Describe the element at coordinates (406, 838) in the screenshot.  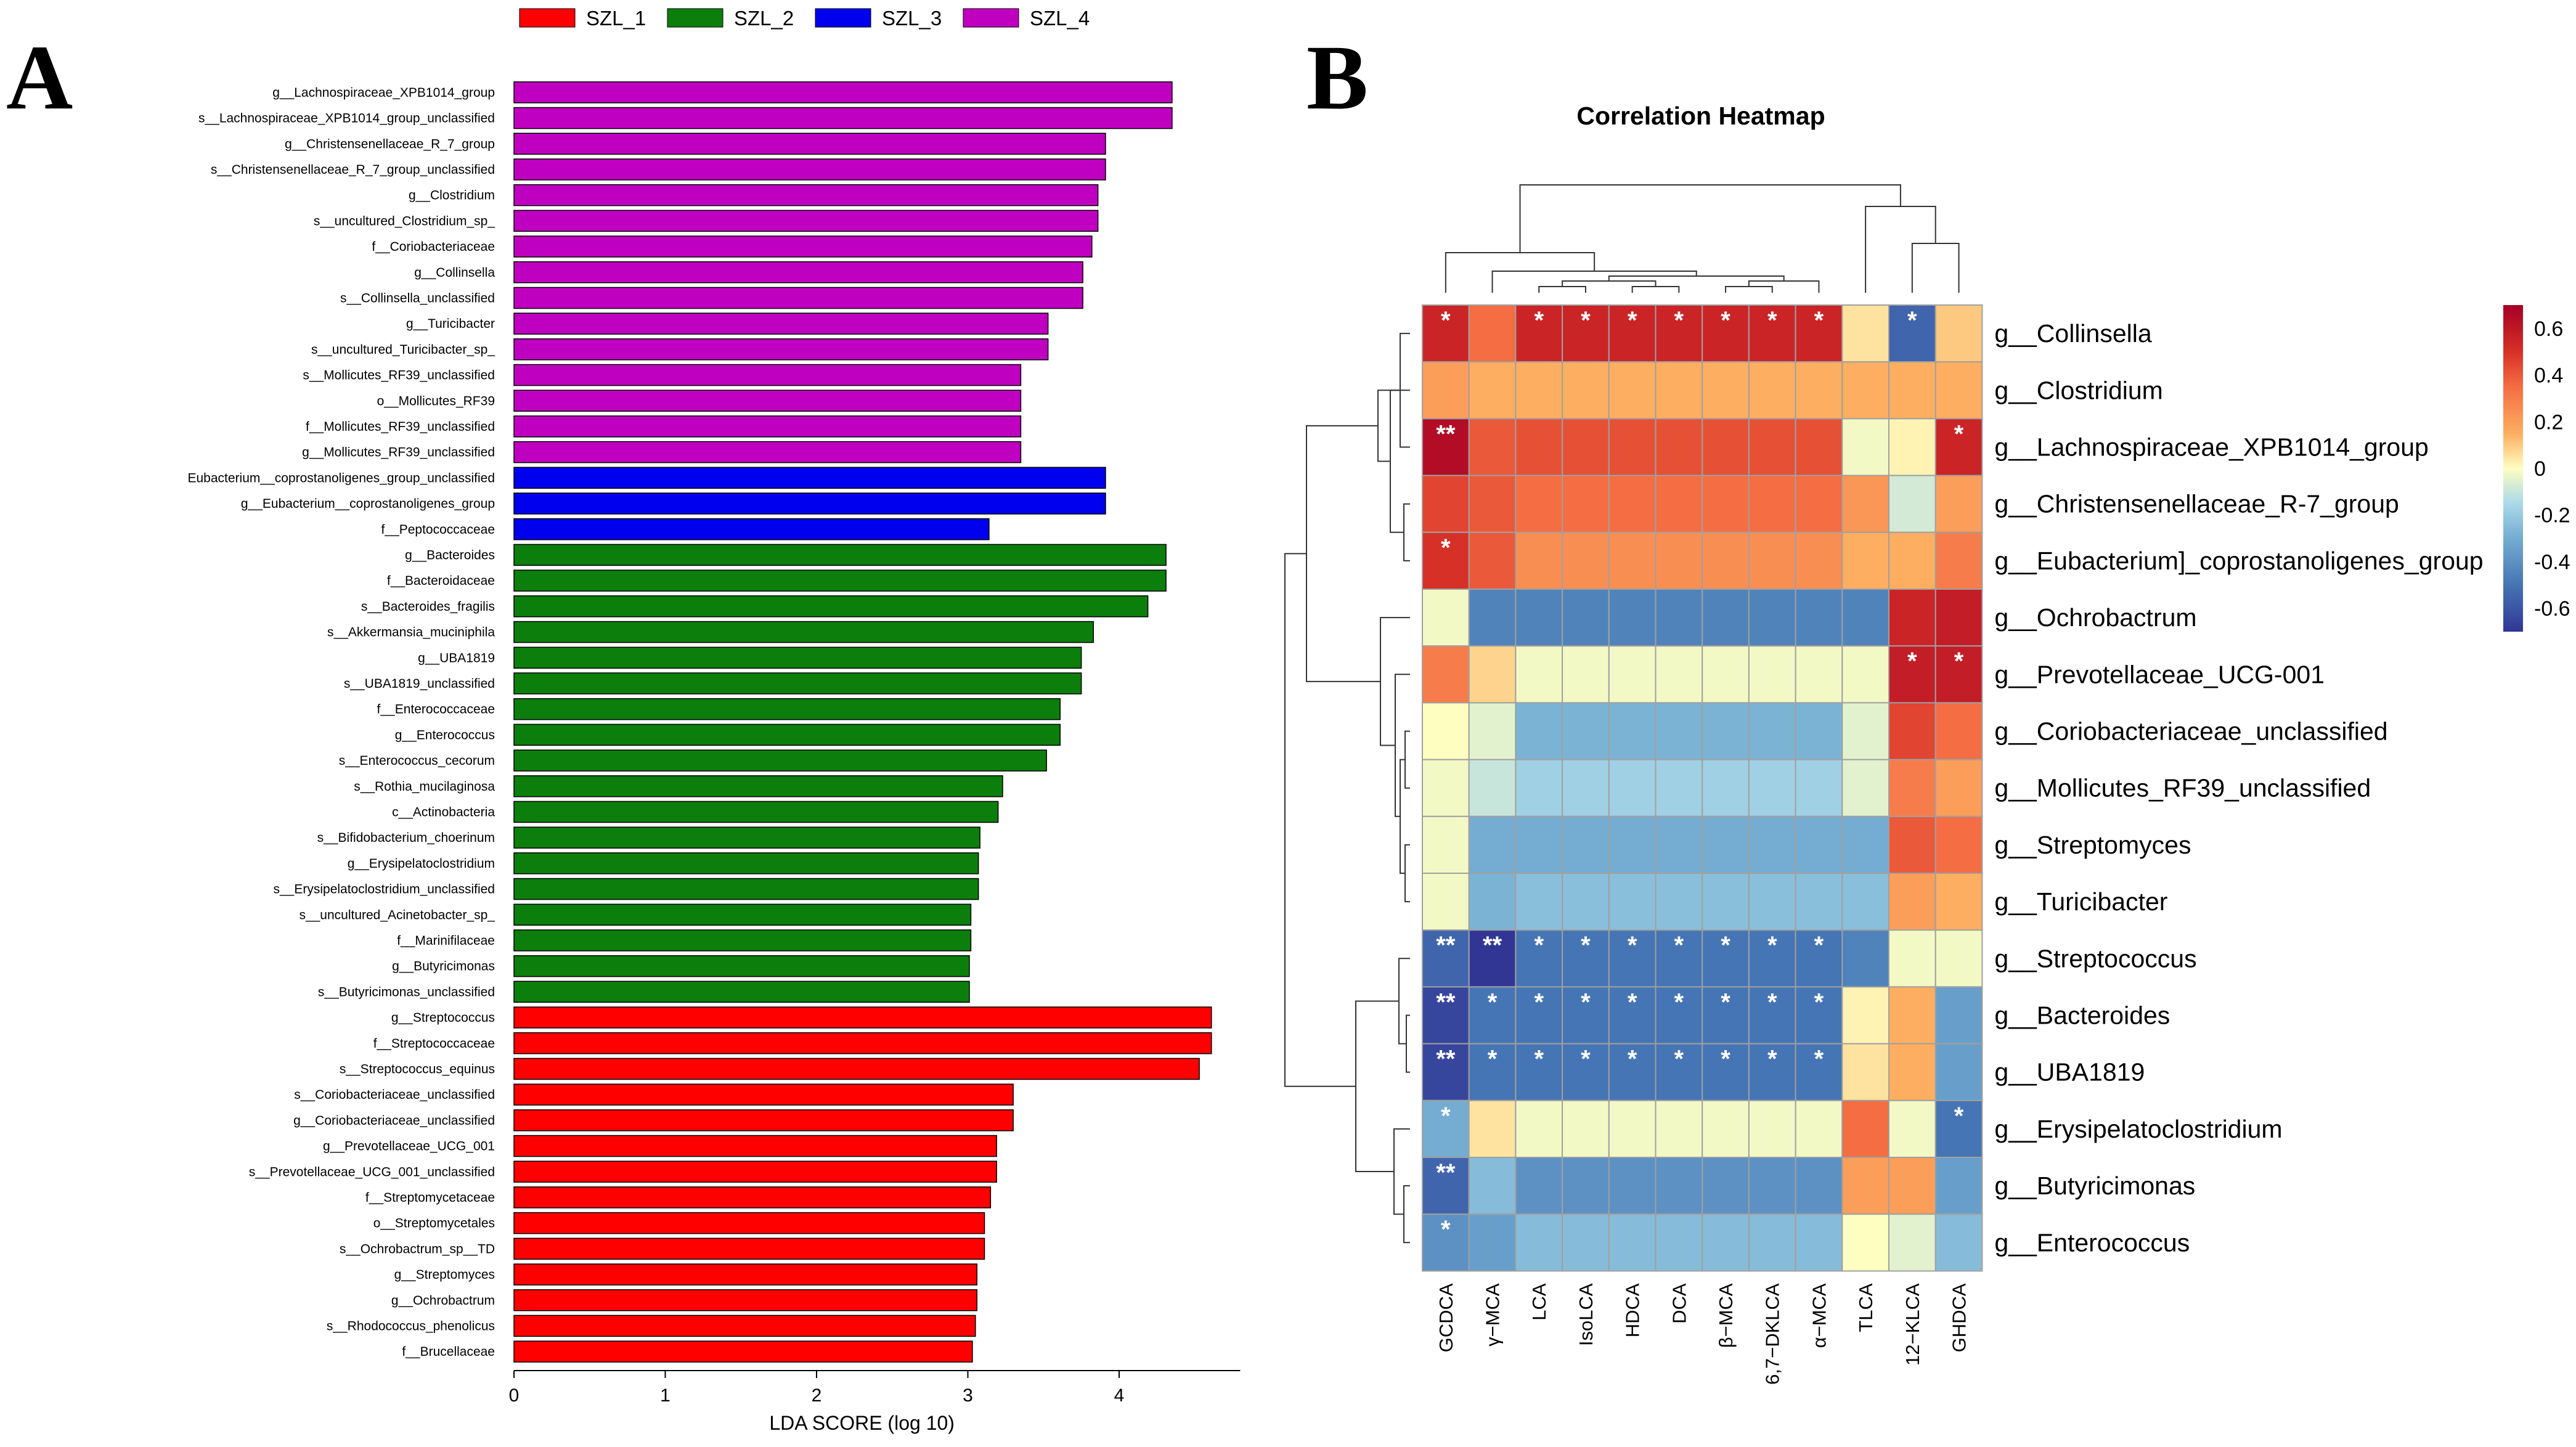
I see `bar-label: s__Bifidobacterium_choerinum` at that location.